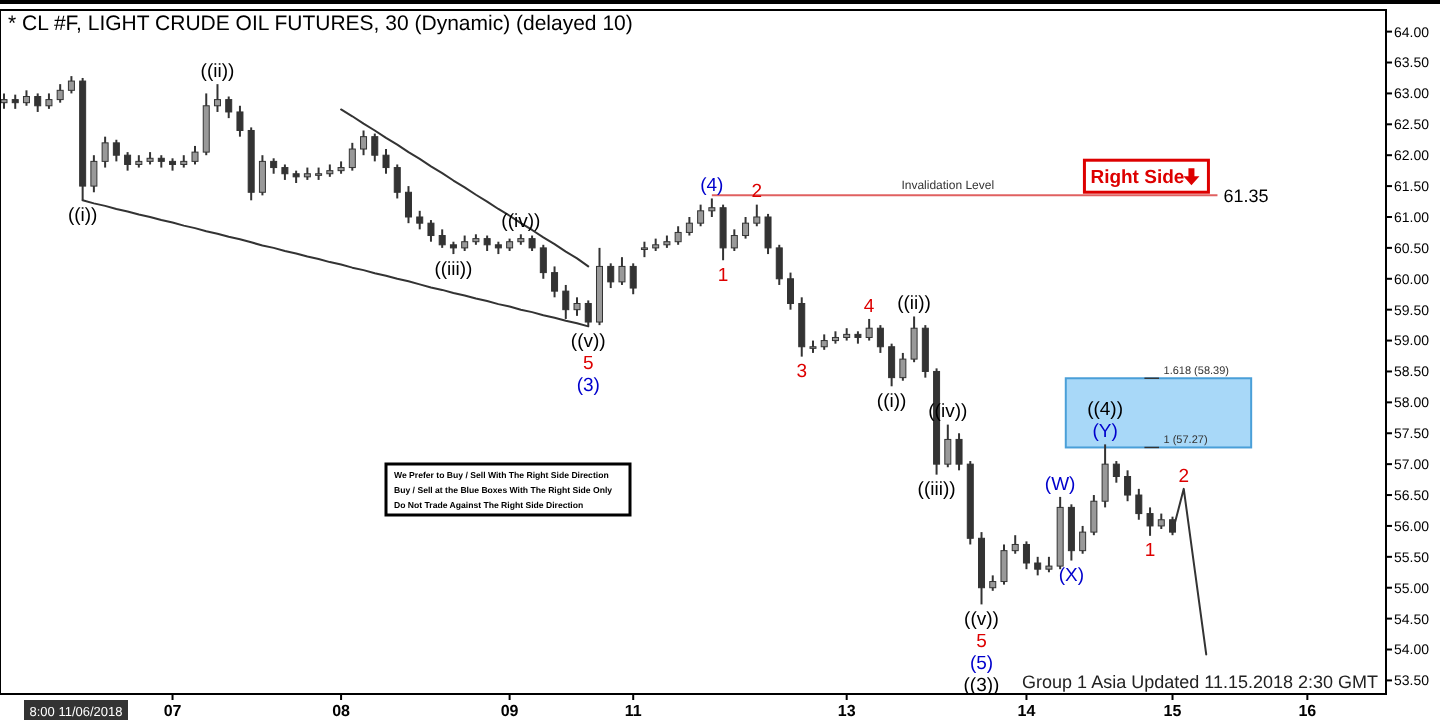 Image resolution: width=1440 pixels, height=726 pixels. What do you see at coordinates (712, 186) in the screenshot?
I see `annotation: (4)` at bounding box center [712, 186].